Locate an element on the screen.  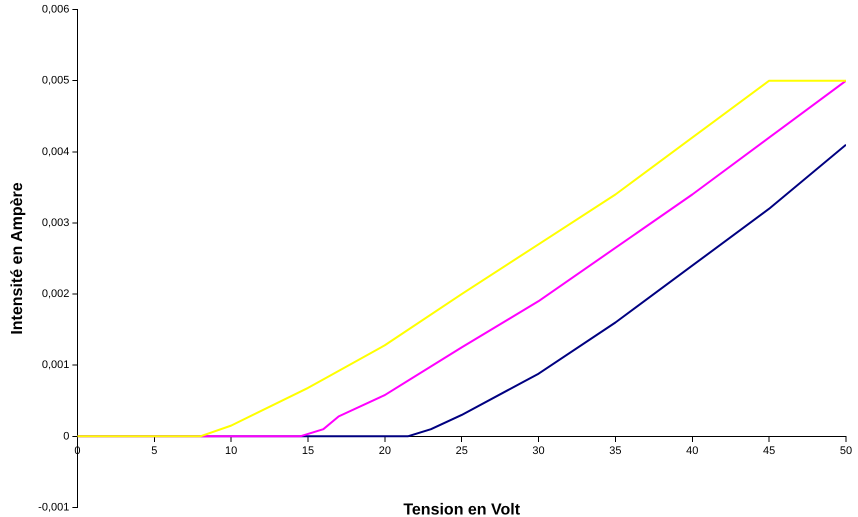
y-tick-label: 0,001 is located at coordinates (56, 365).